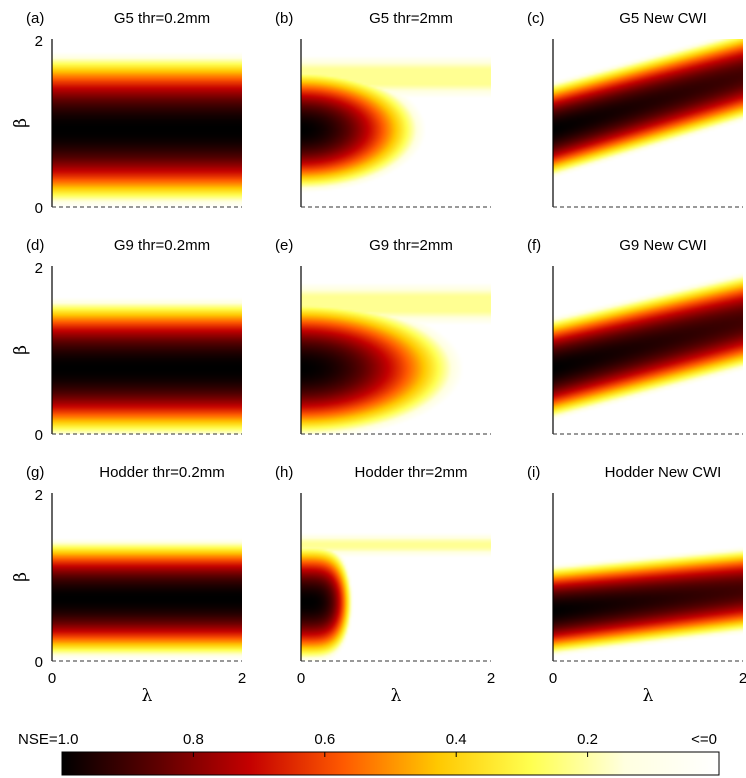 The width and height of the screenshot is (746, 778). Describe the element at coordinates (587, 739) in the screenshot. I see `colorbar-label: 0.2` at that location.